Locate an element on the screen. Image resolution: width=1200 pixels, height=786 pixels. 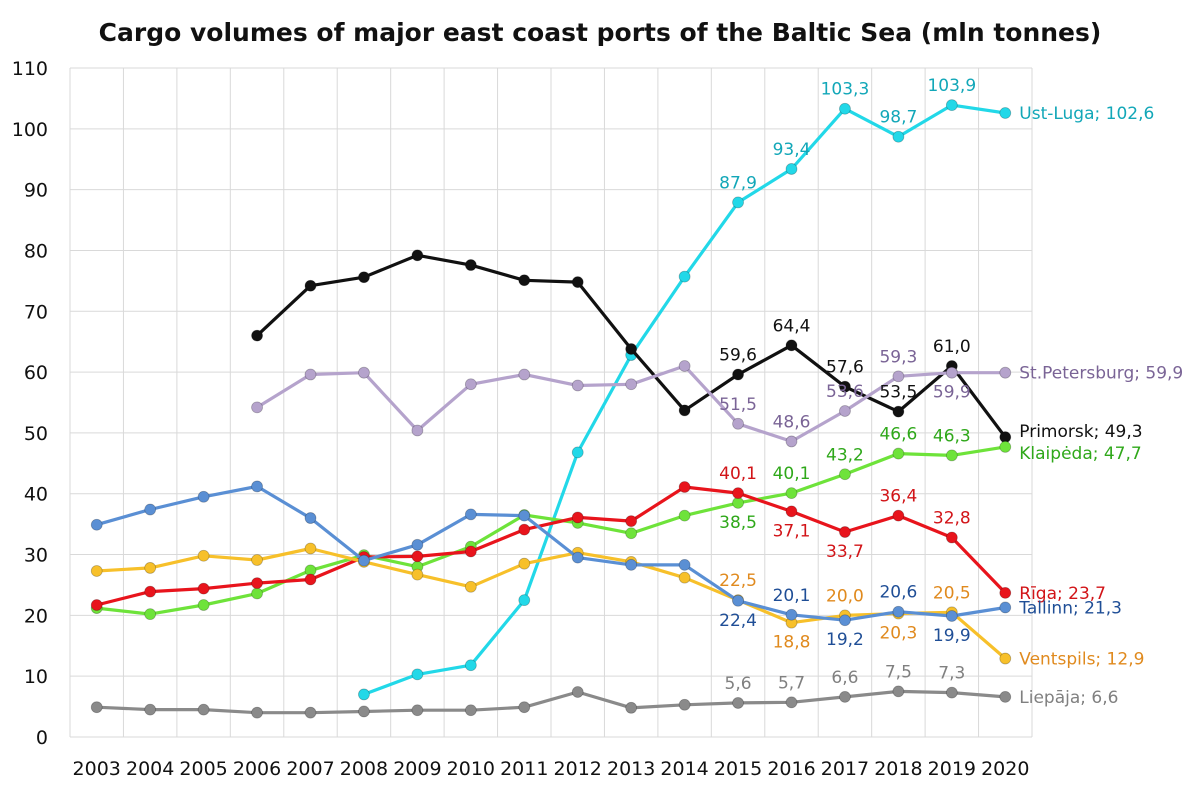
data-point-liepaja-2018 is located at coordinates (898, 691).